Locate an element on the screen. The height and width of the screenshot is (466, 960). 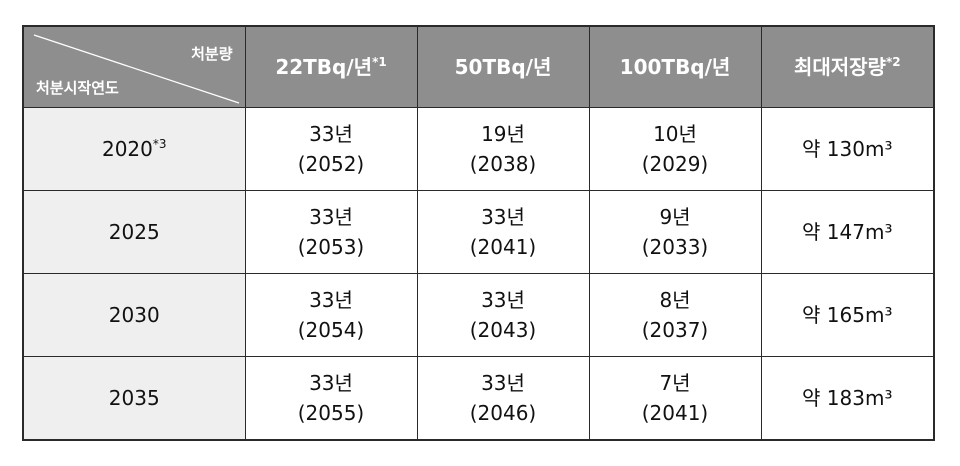
storage-cell: 약 147m³ is located at coordinates (847, 231).